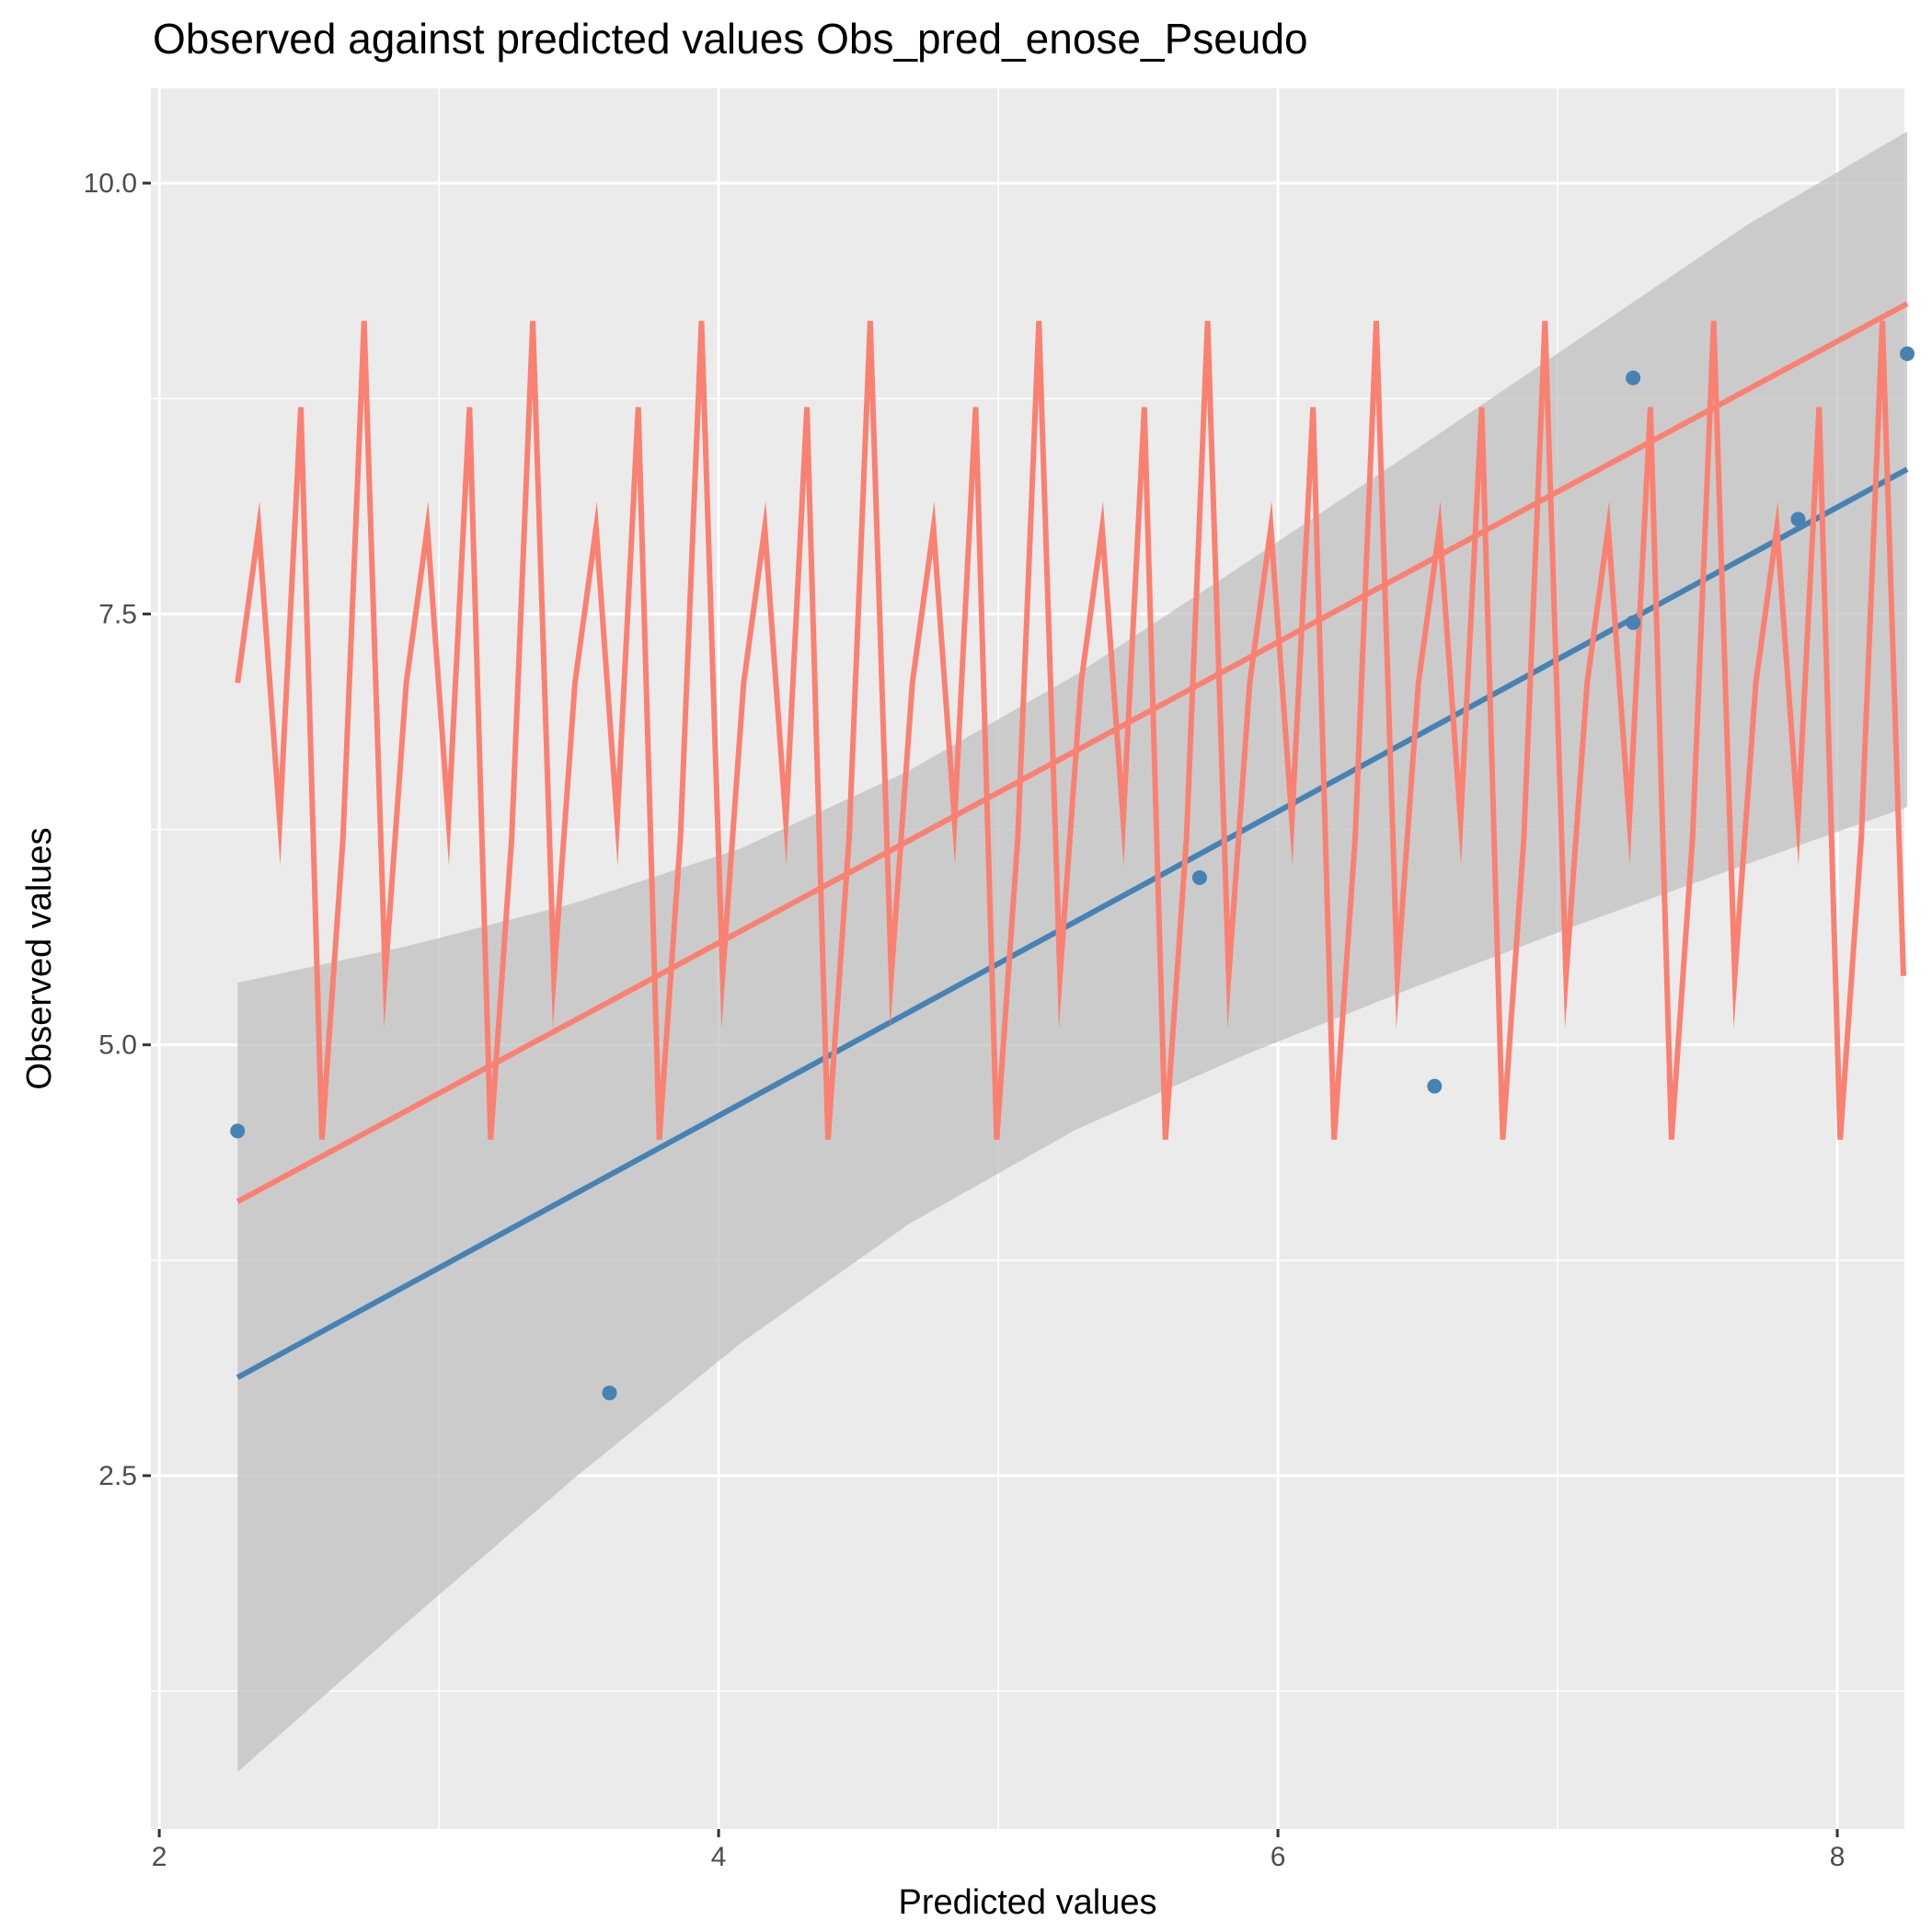 This screenshot has width=1932, height=1932. Describe the element at coordinates (1028, 1902) in the screenshot. I see `x-axis-title: Predicted values` at that location.